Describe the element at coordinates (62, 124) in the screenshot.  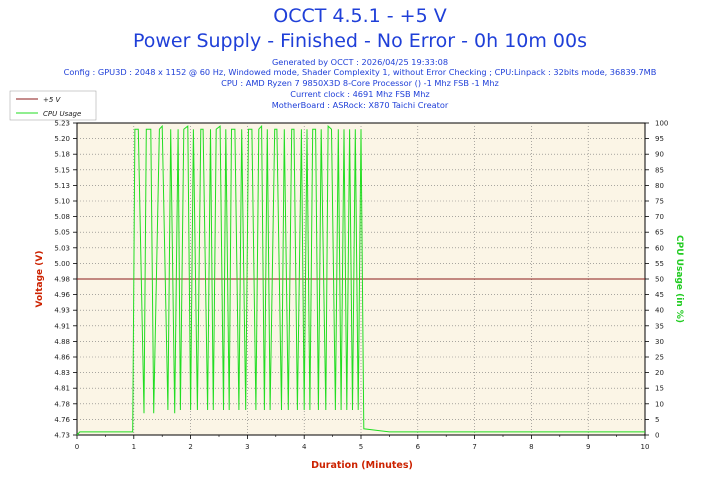
I see `y-tick-label: 5.23` at that location.